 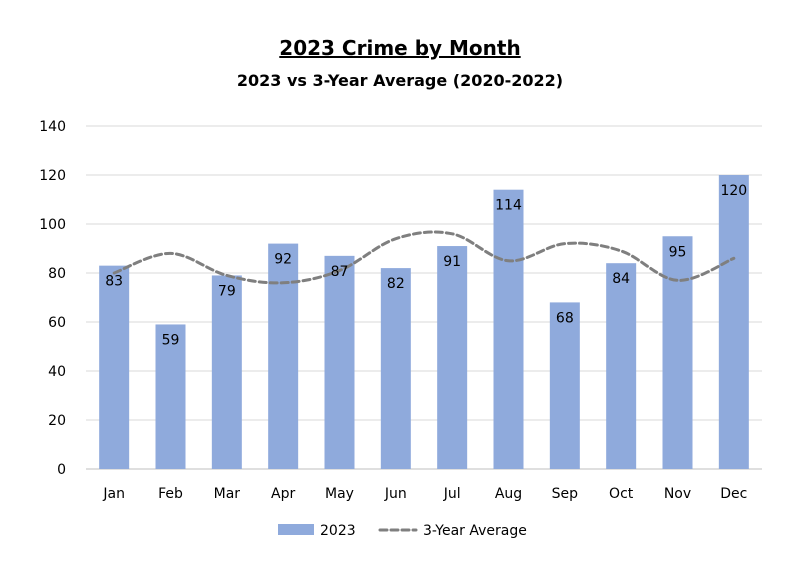 What do you see at coordinates (678, 252) in the screenshot?
I see `data-label: 95` at bounding box center [678, 252].